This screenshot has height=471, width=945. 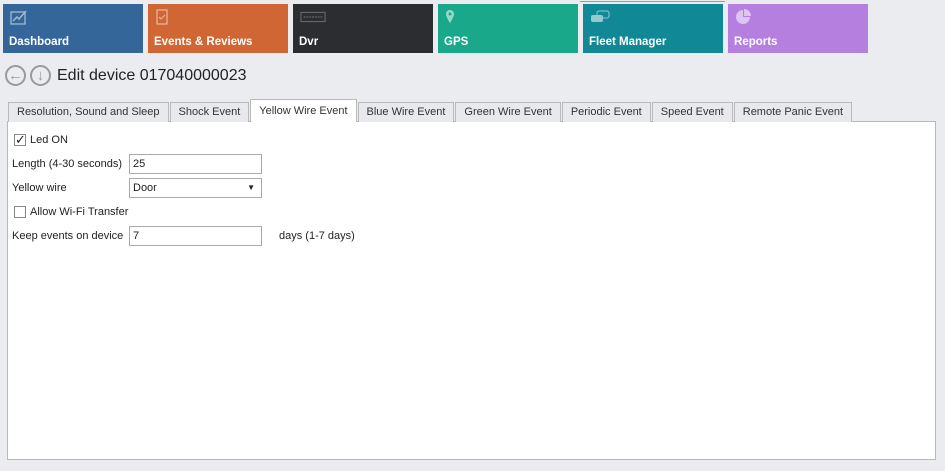 I want to click on nav-label: Dashboard, so click(x=39, y=42).